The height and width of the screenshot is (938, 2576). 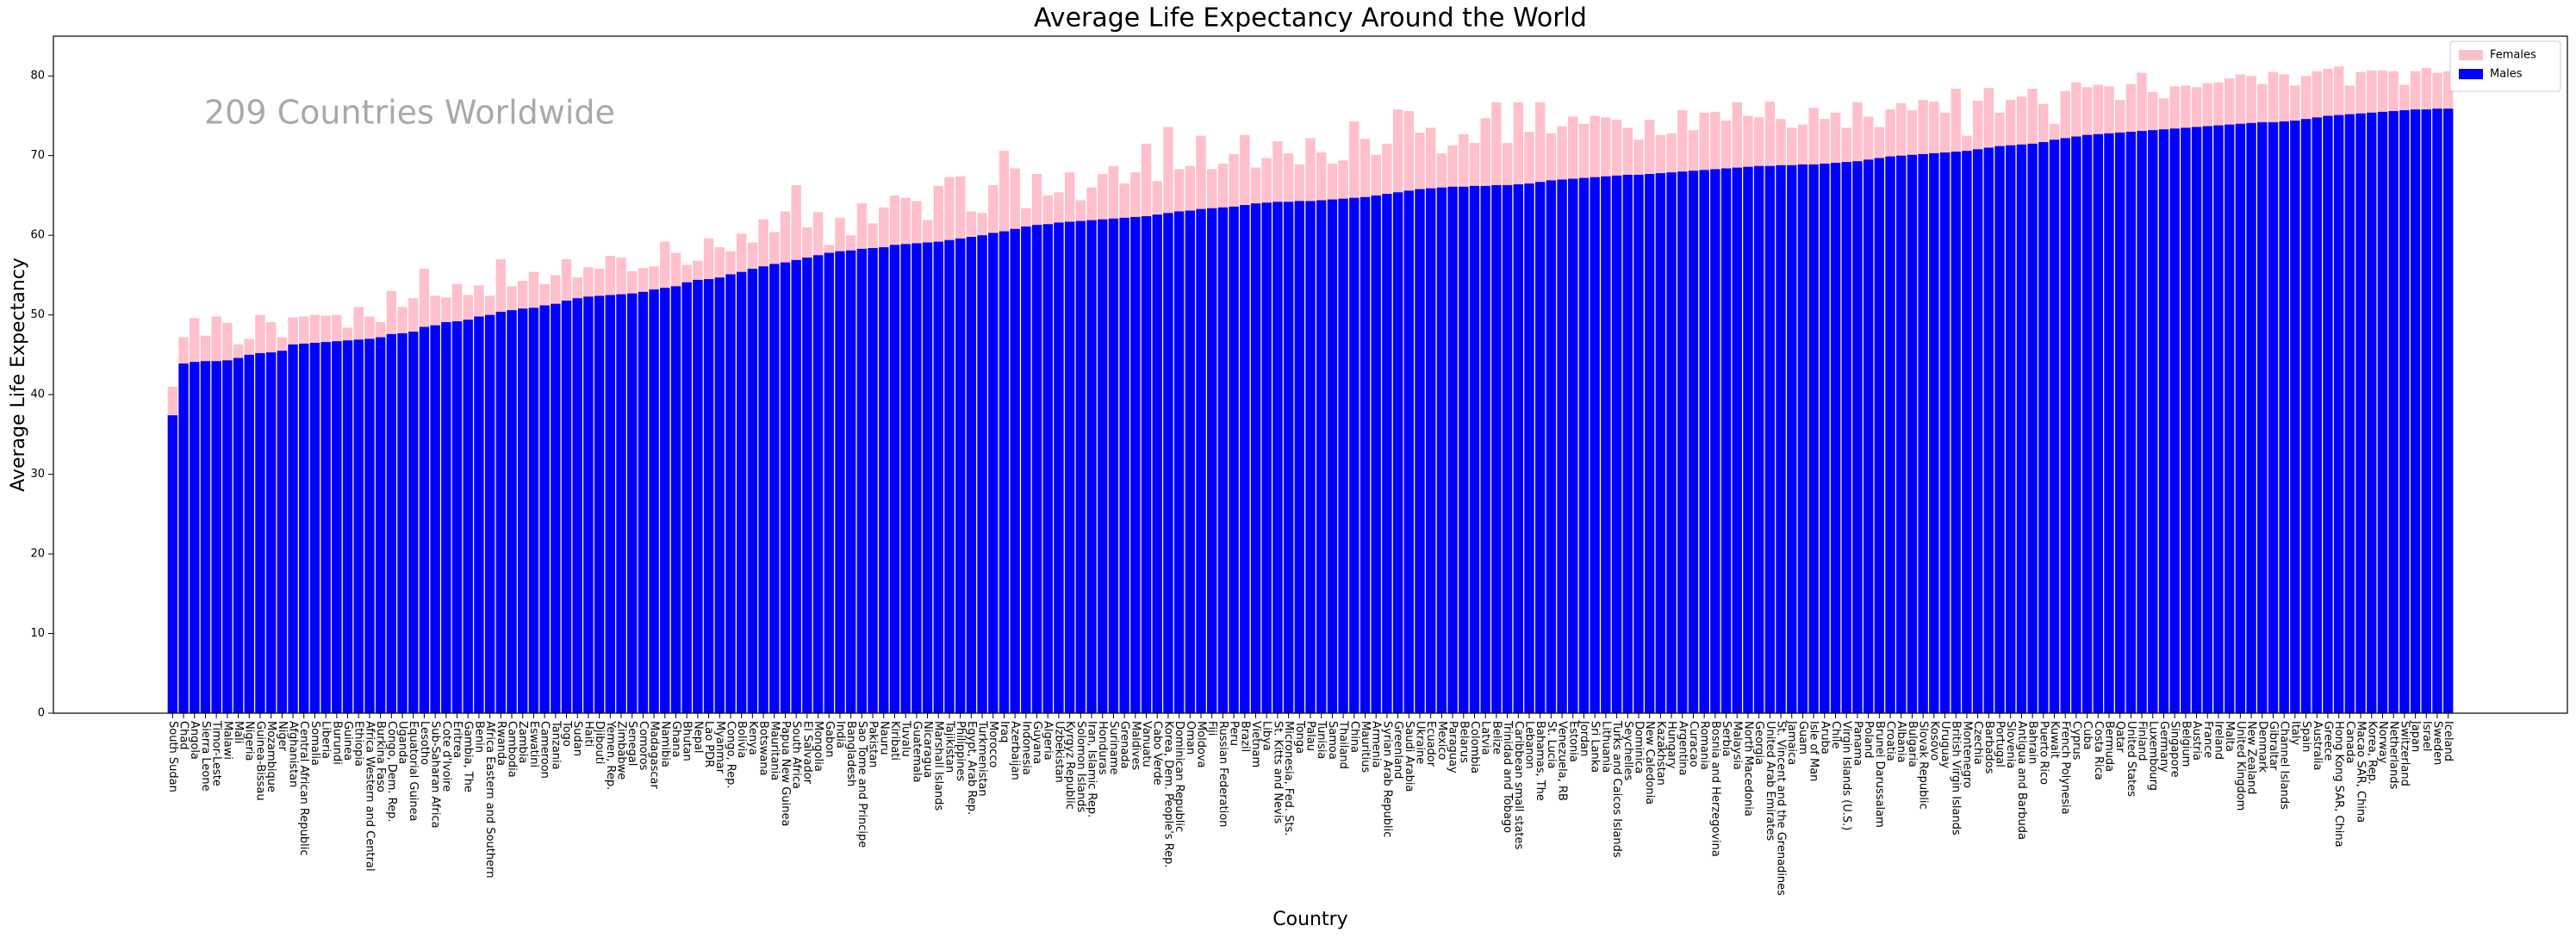 I want to click on x-tick-label: South Africa, so click(x=797, y=755).